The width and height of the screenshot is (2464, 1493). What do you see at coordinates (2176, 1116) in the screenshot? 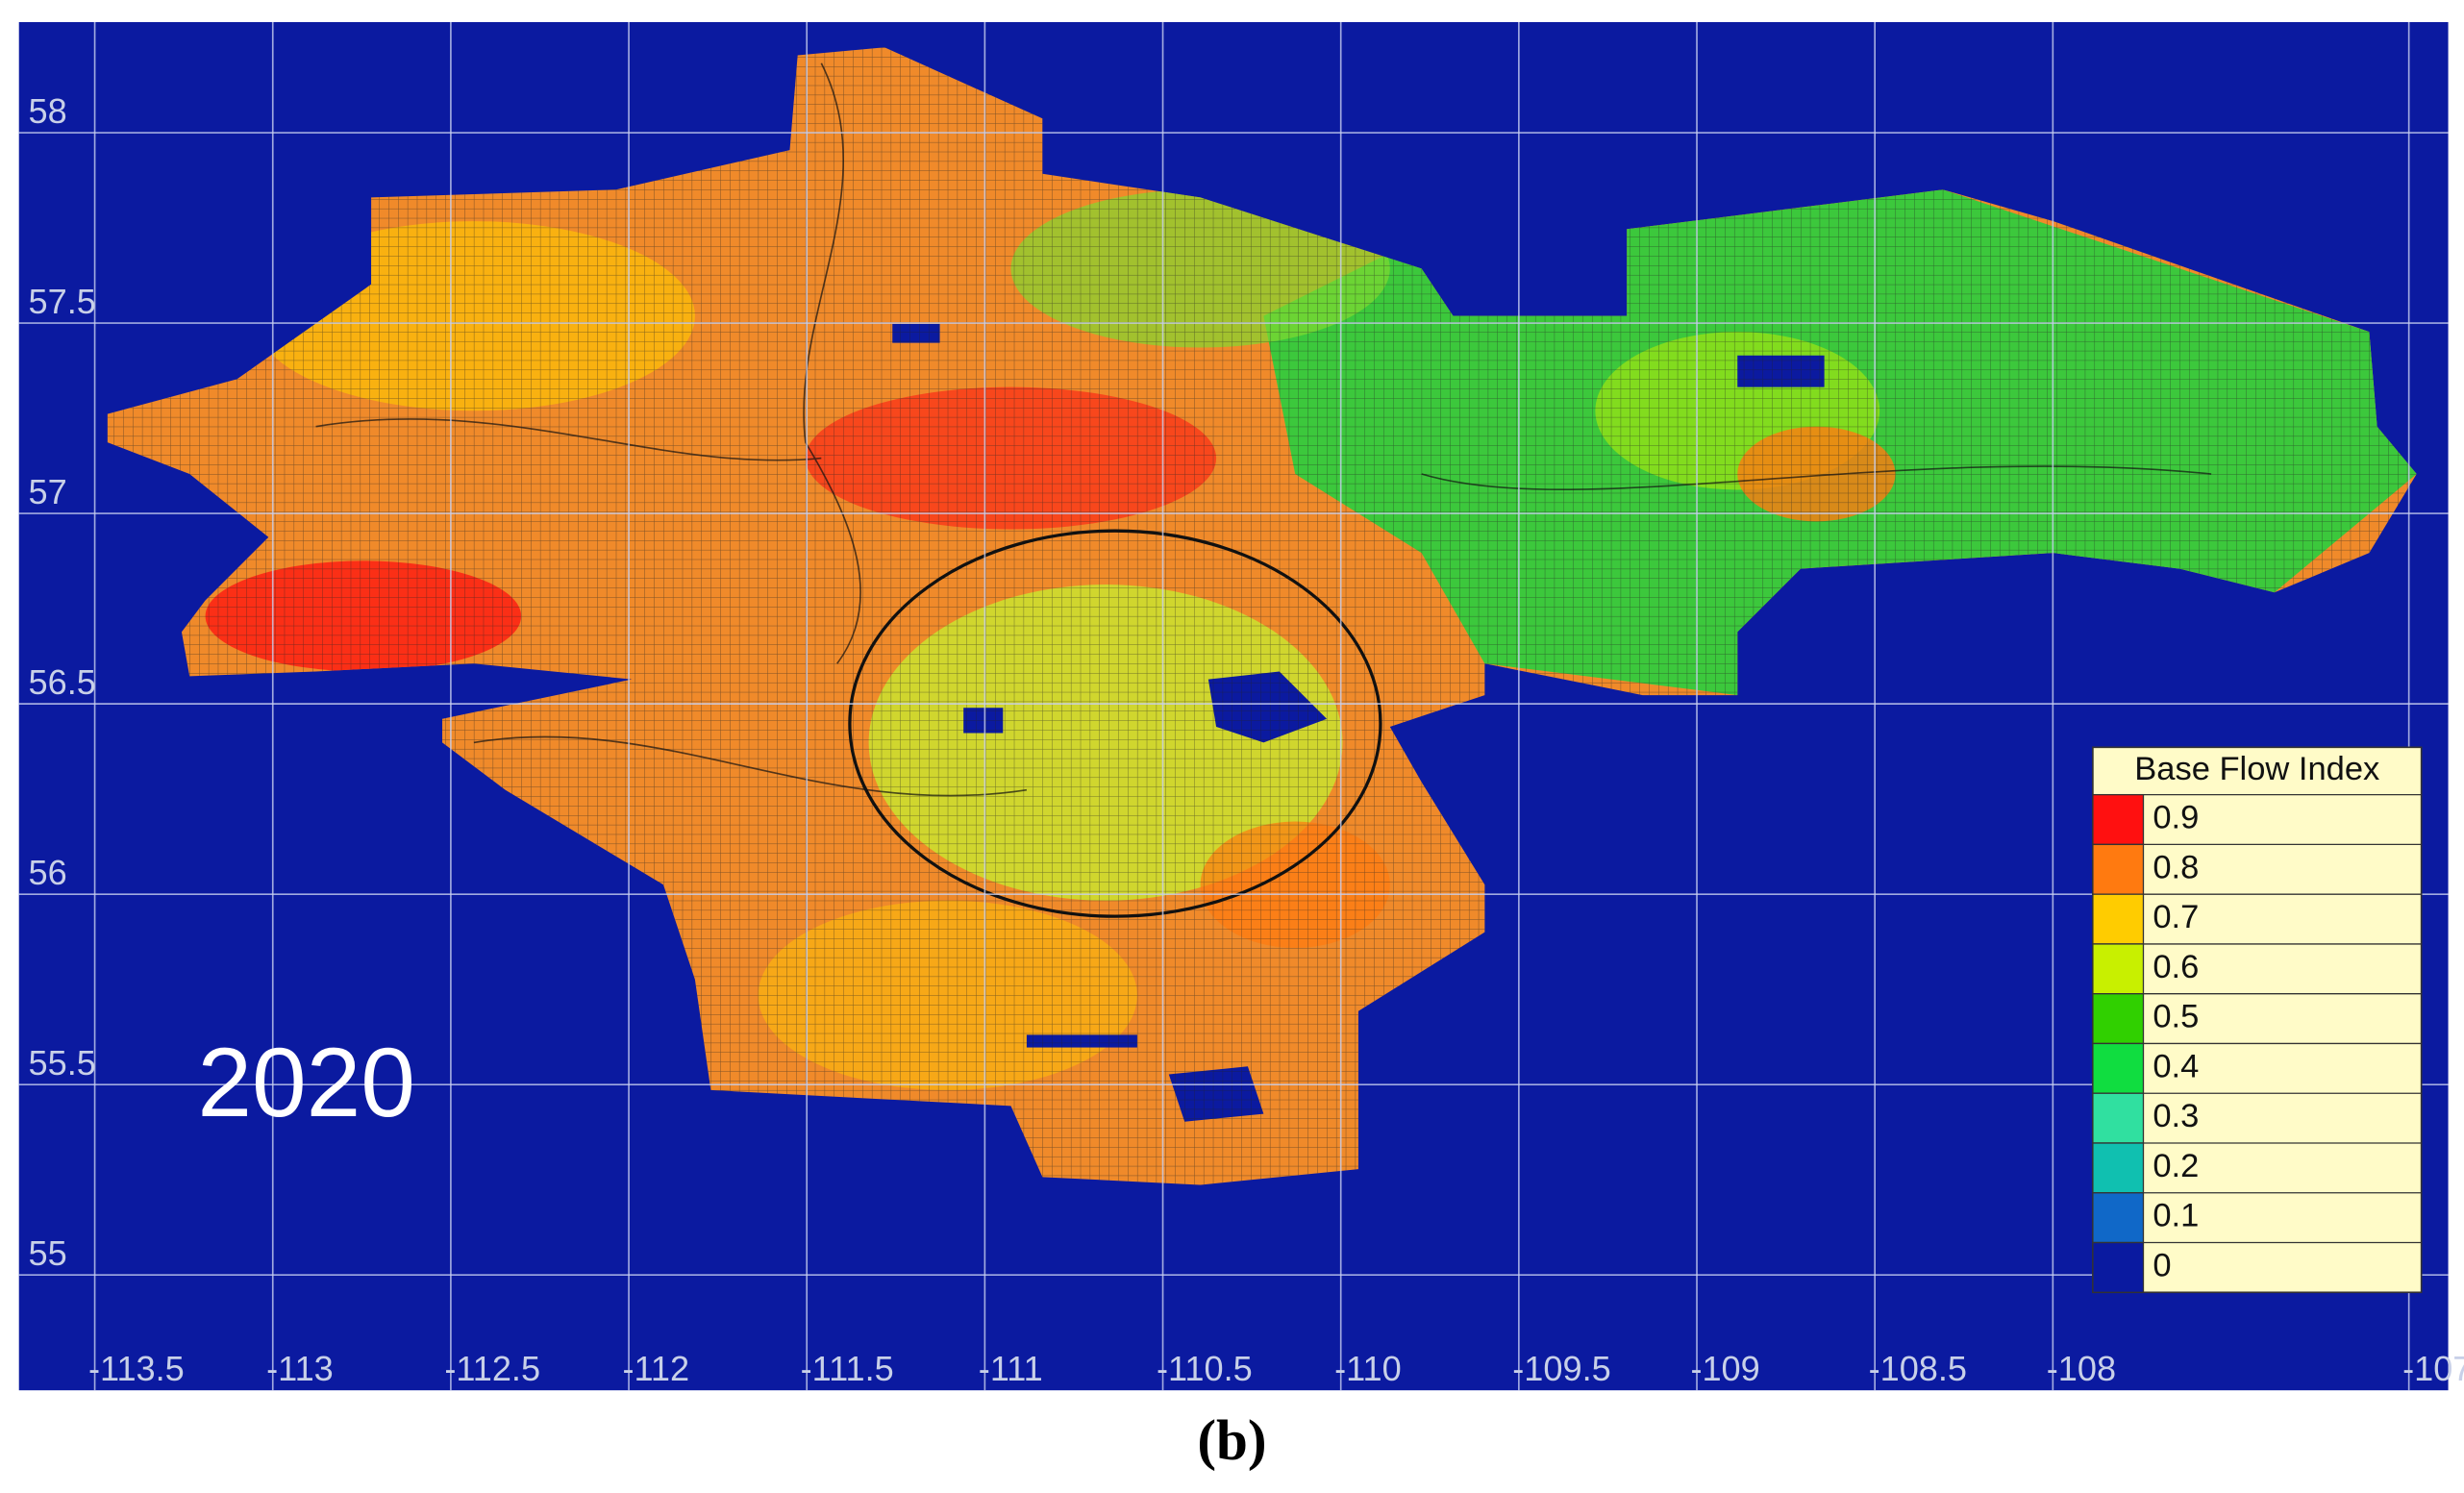
I see `legend-label: 0.3` at bounding box center [2176, 1116].